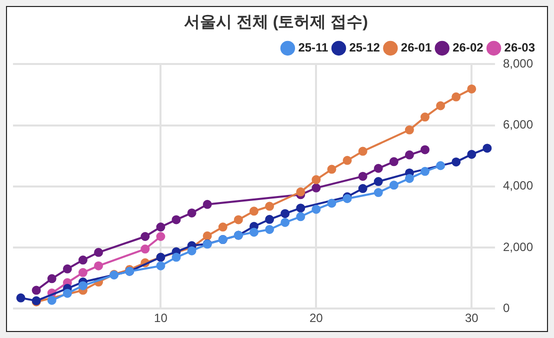  Describe the element at coordinates (518, 125) in the screenshot. I see `y-tick-label: 6,000` at that location.